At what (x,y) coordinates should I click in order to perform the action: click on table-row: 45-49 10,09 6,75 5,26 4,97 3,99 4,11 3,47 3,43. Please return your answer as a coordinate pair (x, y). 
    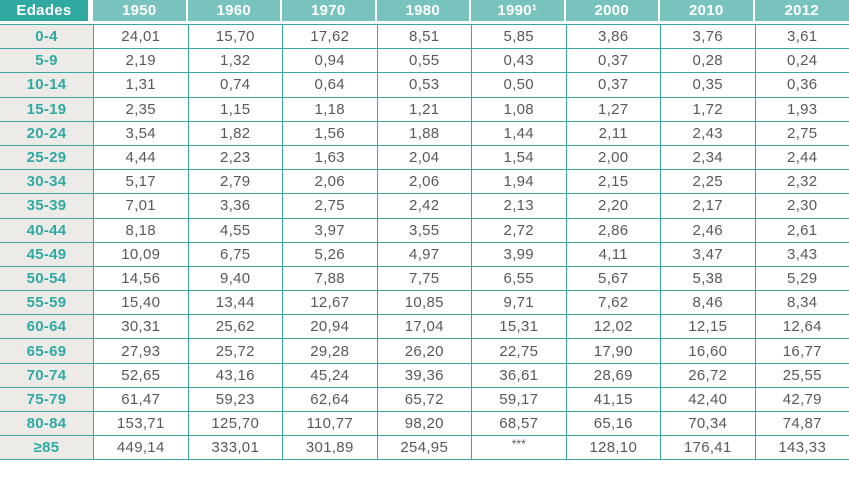
    Looking at the image, I should click on (424, 253).